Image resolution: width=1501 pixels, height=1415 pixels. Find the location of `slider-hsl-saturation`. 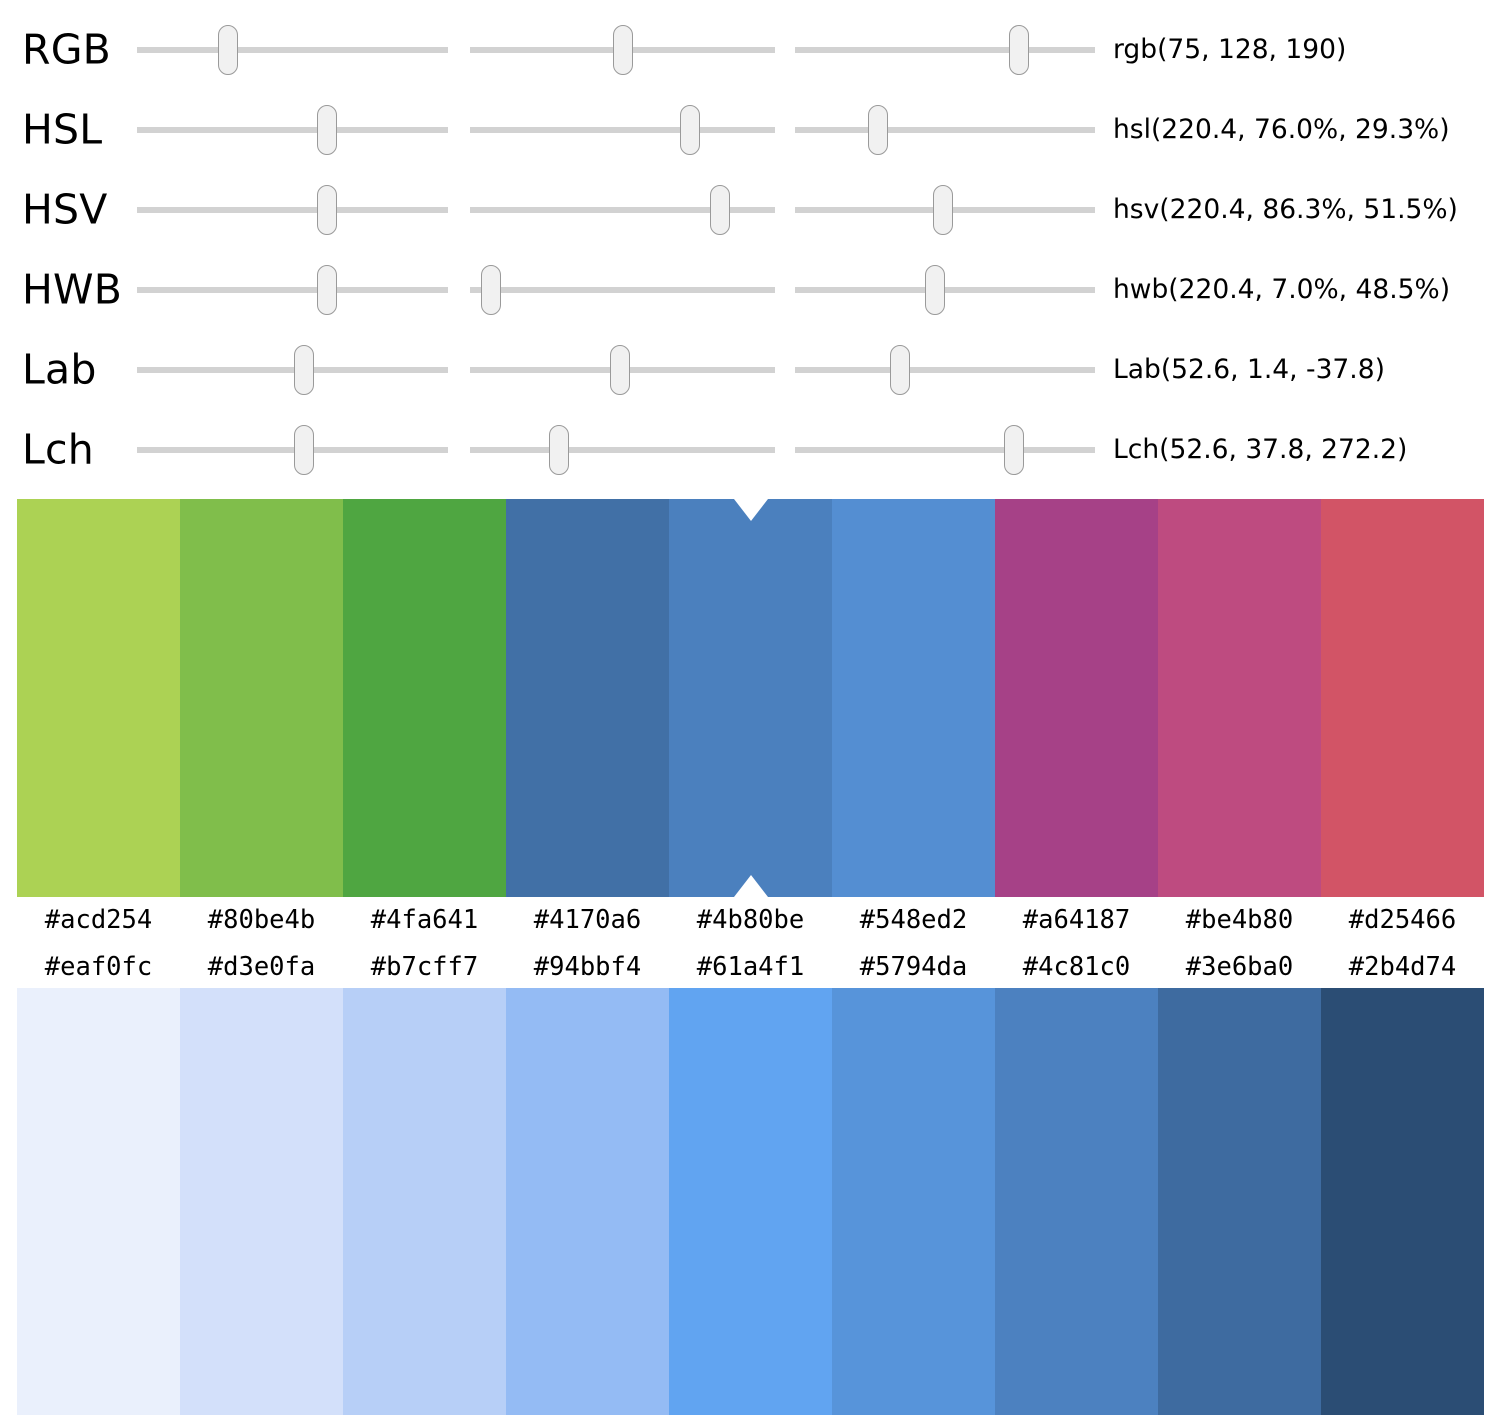

slider-hsl-saturation is located at coordinates (622, 130).